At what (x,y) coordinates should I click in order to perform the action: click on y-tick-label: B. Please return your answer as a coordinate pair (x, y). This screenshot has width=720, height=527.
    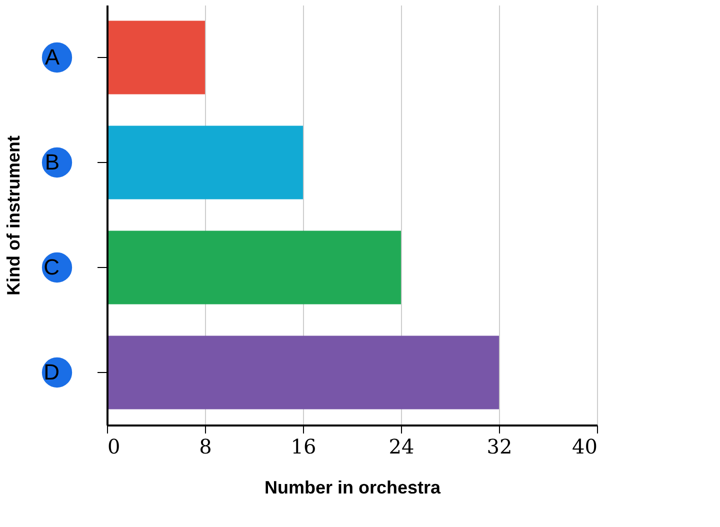
    Looking at the image, I should click on (52, 162).